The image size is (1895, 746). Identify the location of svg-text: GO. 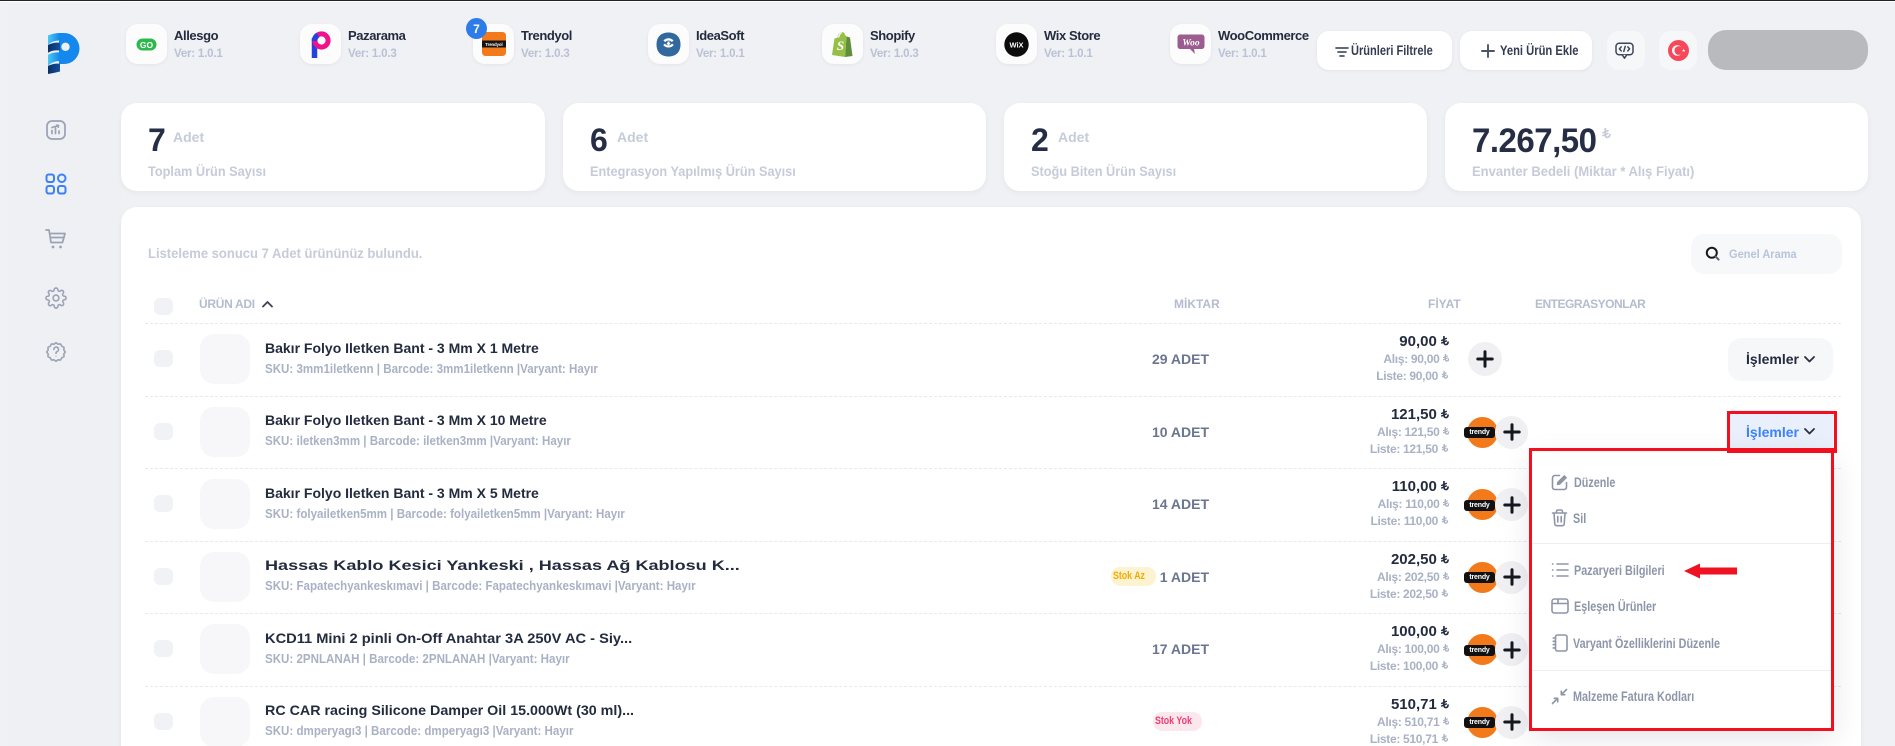
(147, 45).